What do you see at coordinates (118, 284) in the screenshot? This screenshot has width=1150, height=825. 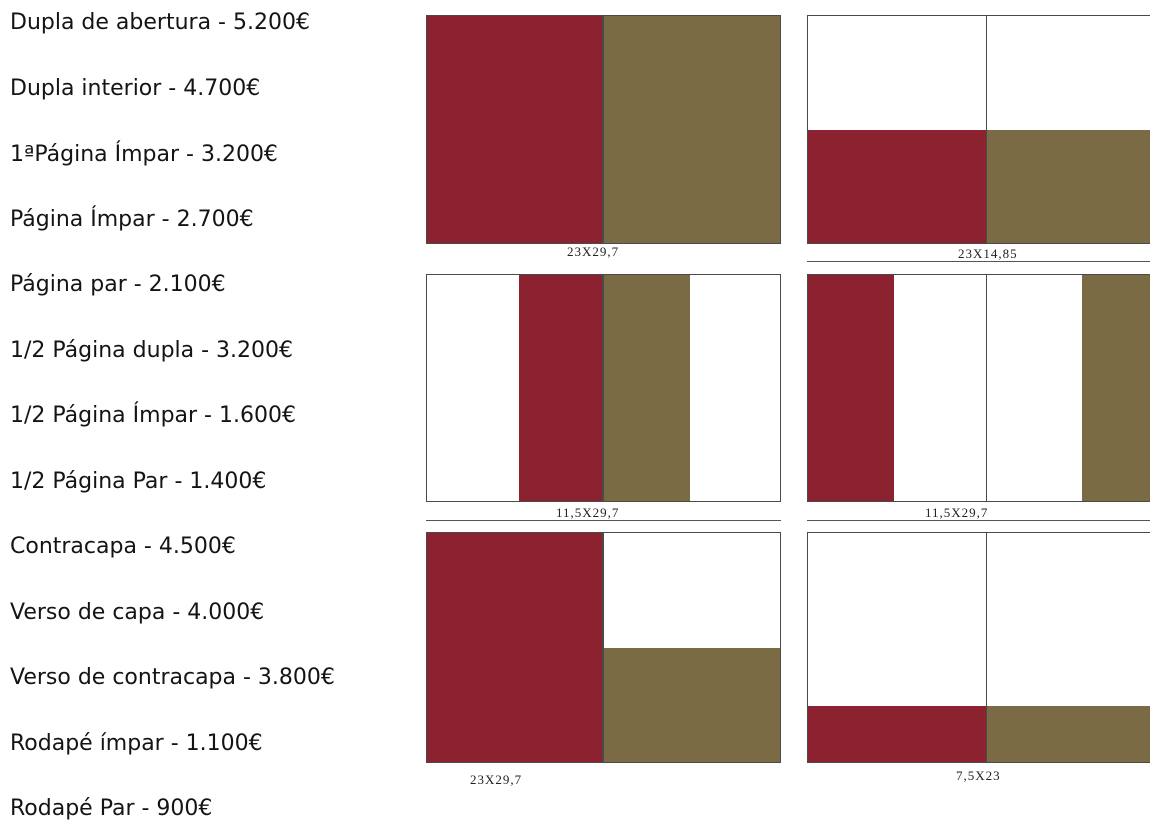 I see `price-item-pagina-par: Página par - 2.100€` at bounding box center [118, 284].